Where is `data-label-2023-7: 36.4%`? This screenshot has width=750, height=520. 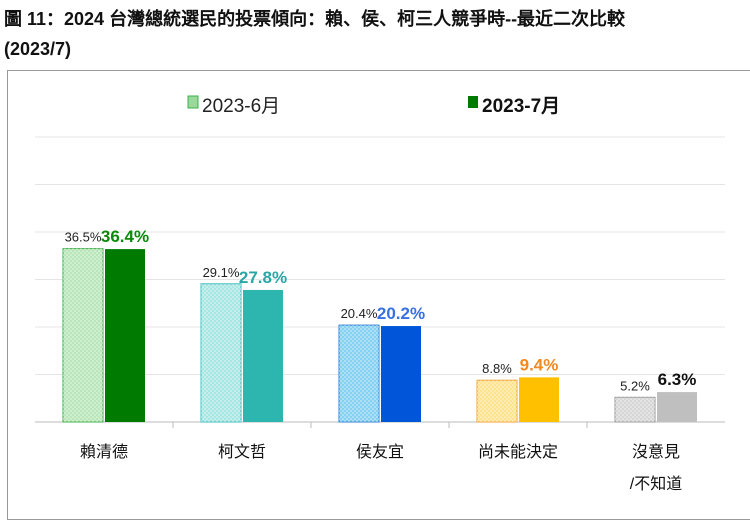 data-label-2023-7: 36.4% is located at coordinates (125, 236).